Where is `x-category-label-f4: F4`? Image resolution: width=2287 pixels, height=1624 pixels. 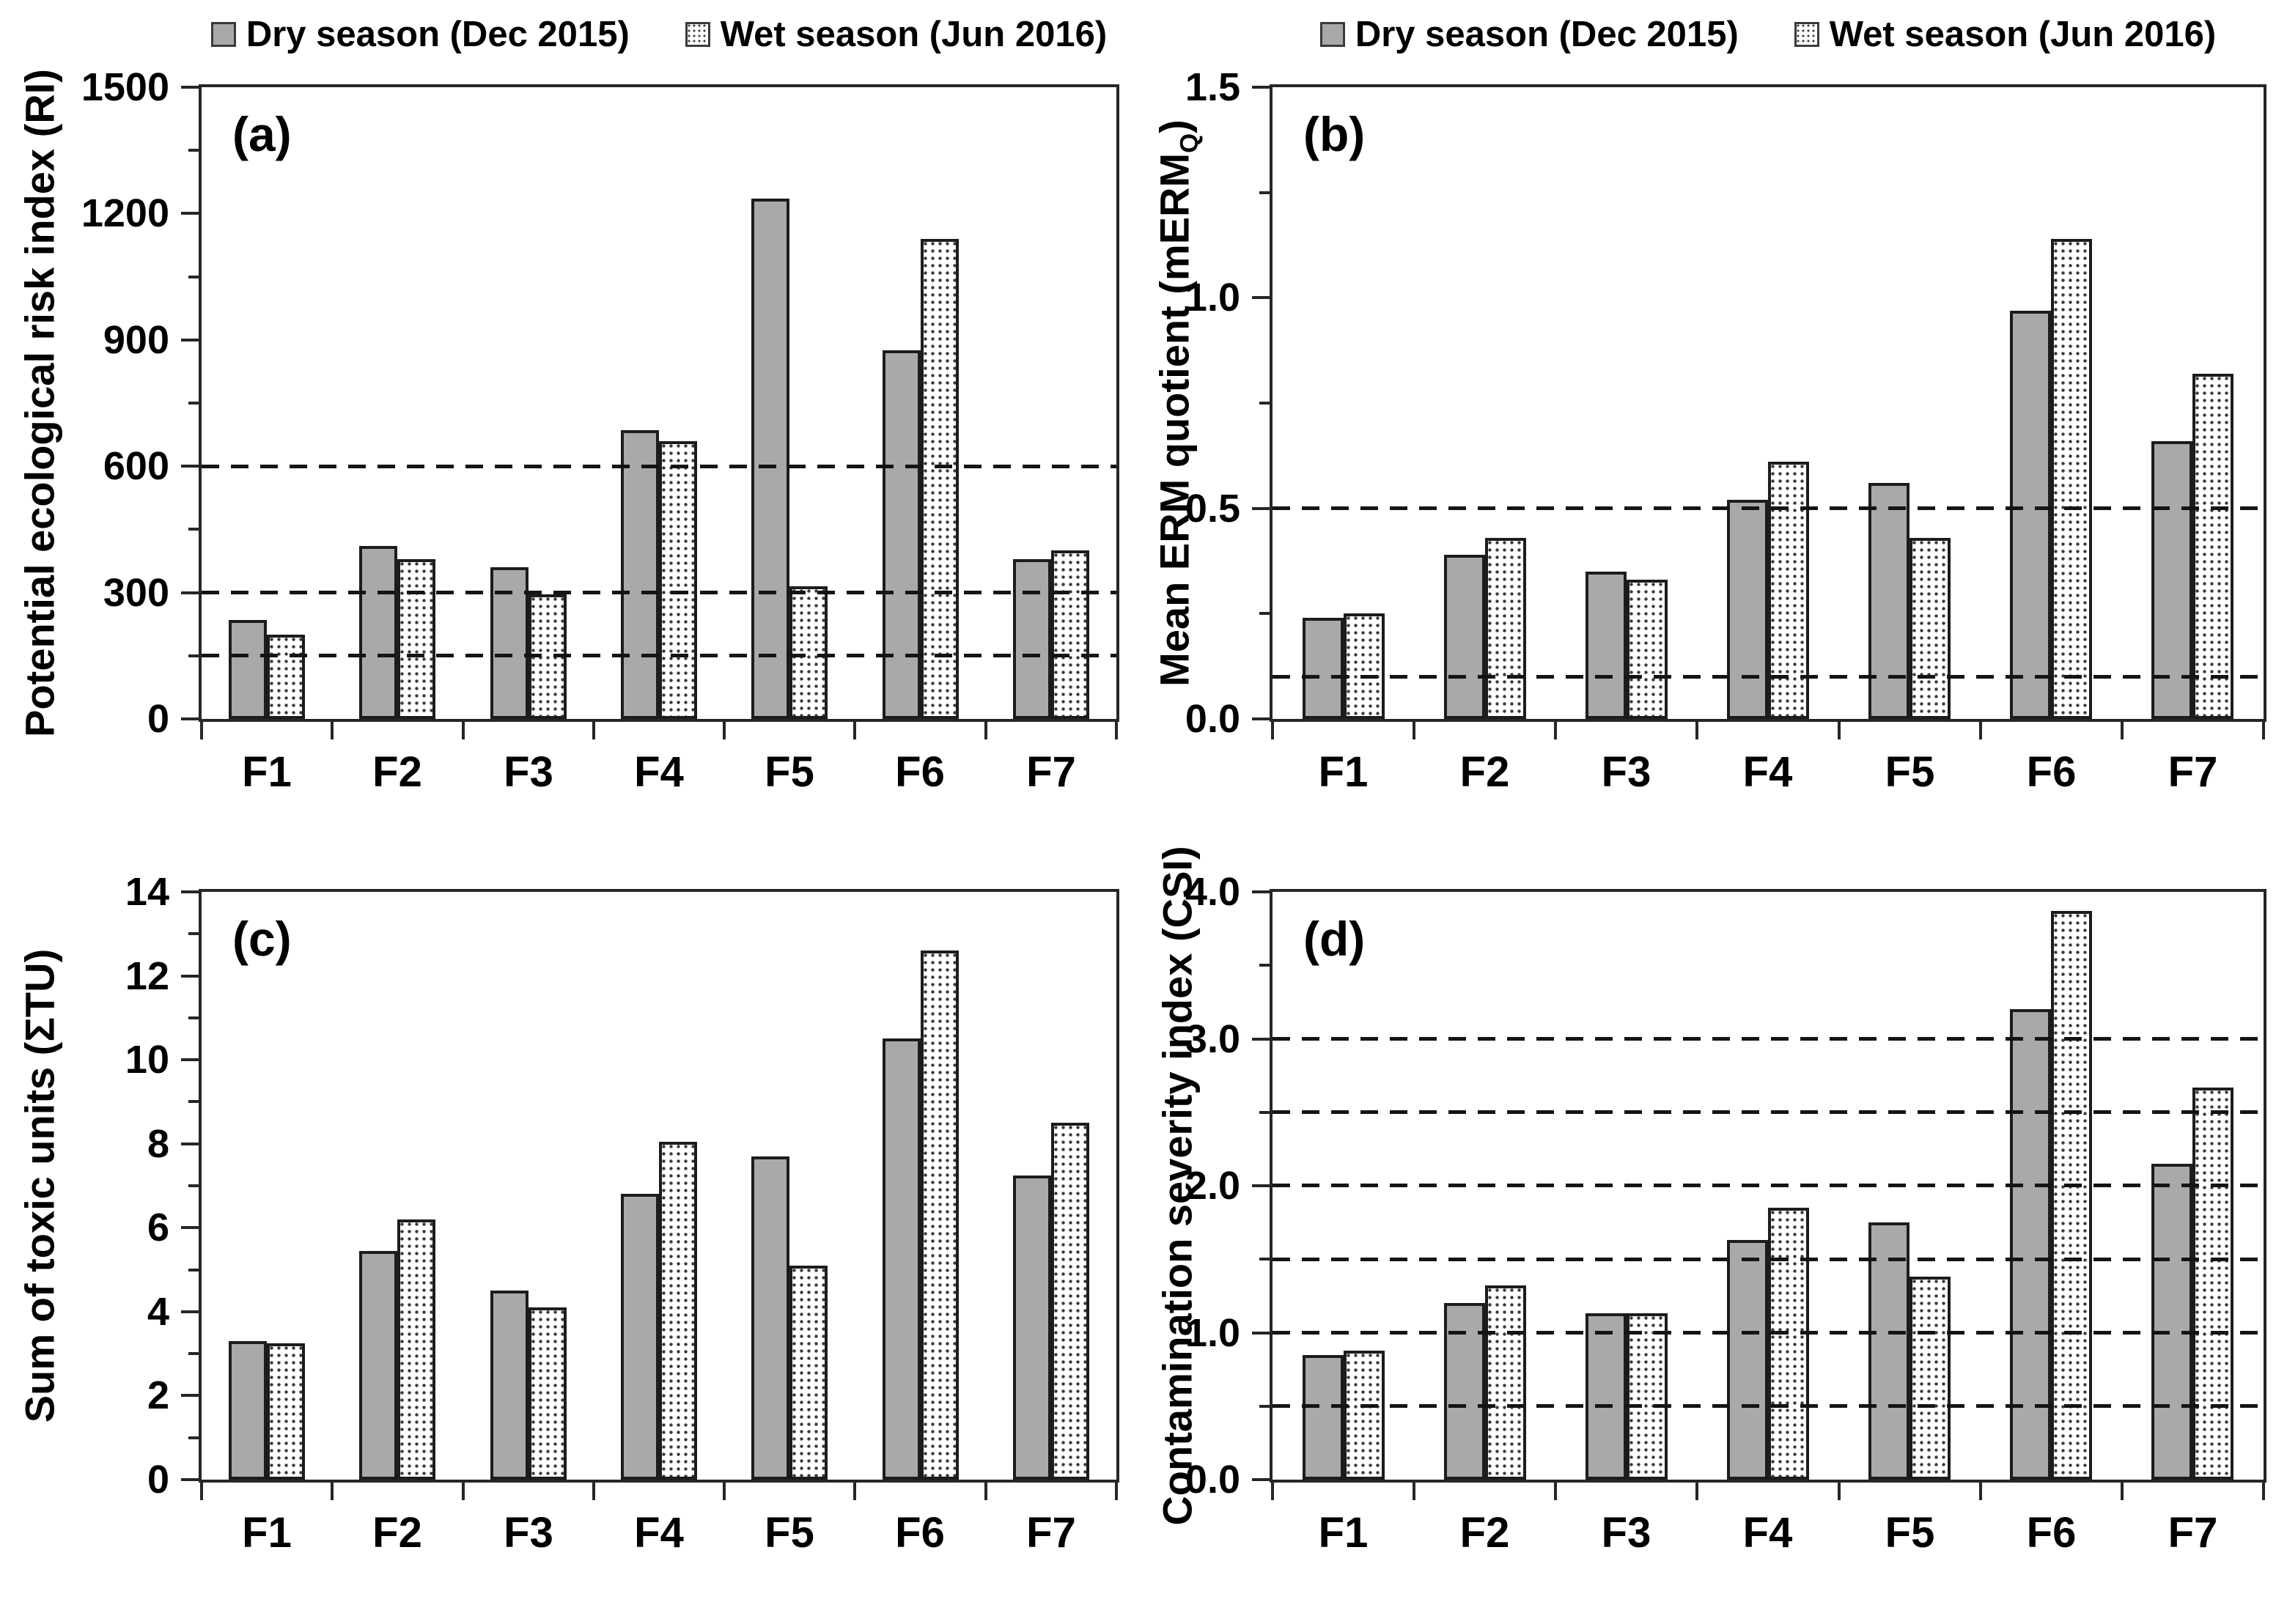
x-category-label-f4: F4 is located at coordinates (1767, 772).